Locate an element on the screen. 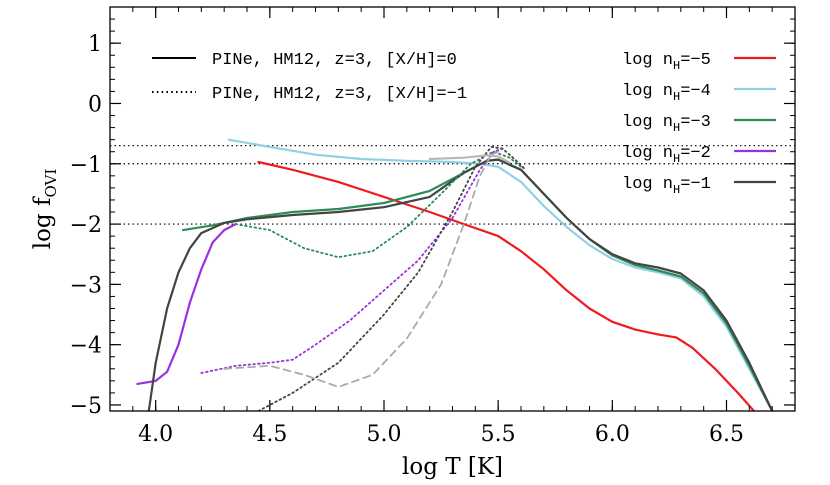 This screenshot has width=830, height=485. y-tick-label-3: −2 is located at coordinates (86, 225).